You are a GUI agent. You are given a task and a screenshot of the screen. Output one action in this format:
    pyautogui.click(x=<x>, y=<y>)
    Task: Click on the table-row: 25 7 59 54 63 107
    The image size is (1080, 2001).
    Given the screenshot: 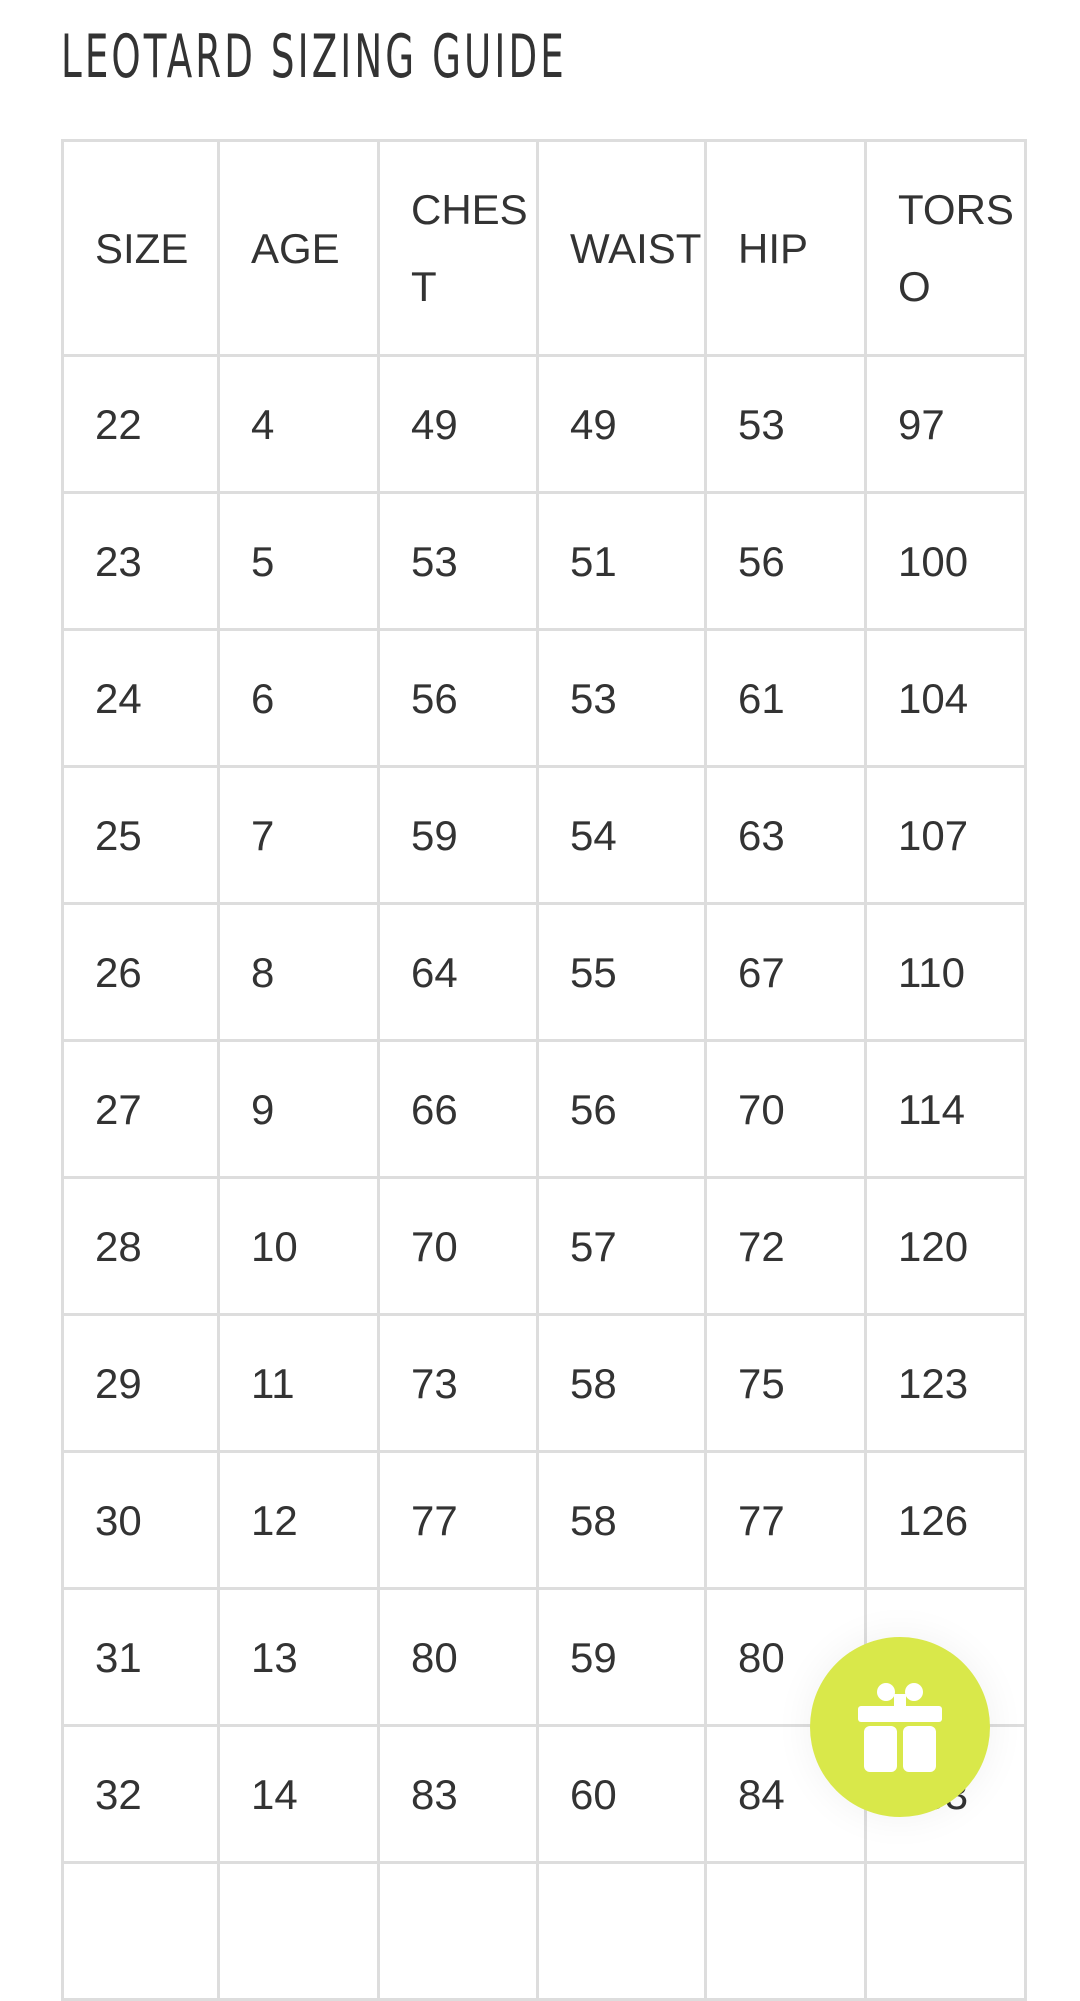 What is the action you would take?
    pyautogui.click(x=544, y=835)
    